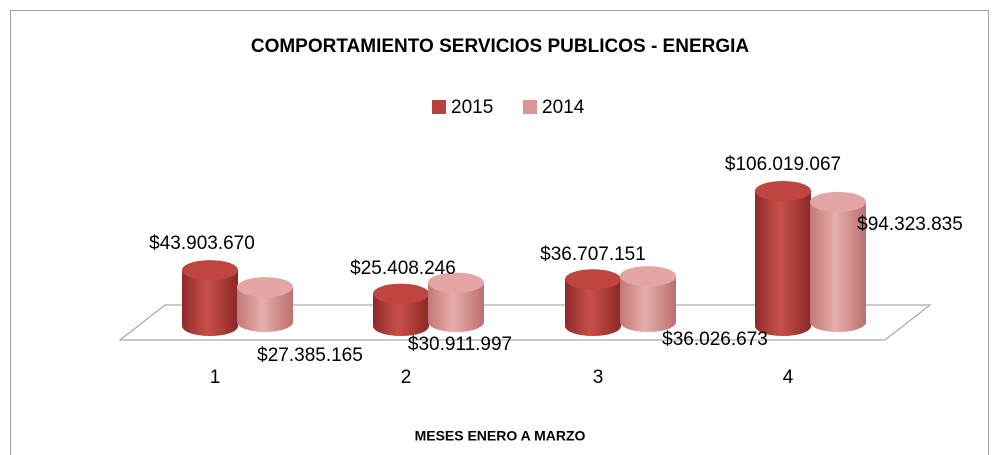  What do you see at coordinates (403, 268) in the screenshot?
I see `data-label: $25.408.246` at bounding box center [403, 268].